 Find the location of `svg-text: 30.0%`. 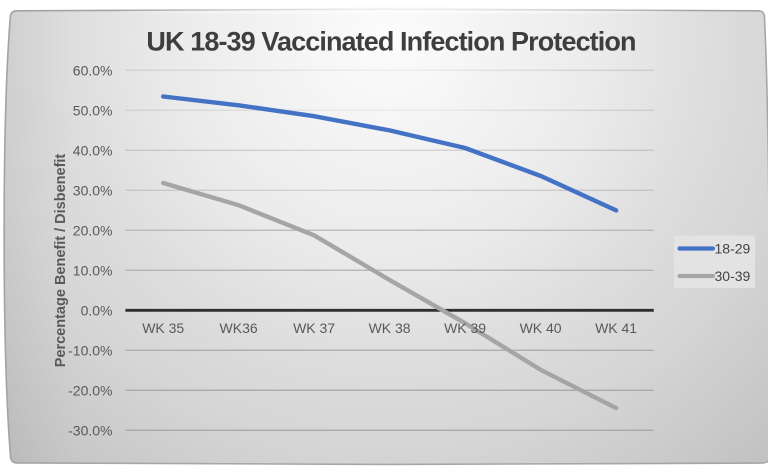

svg-text: 30.0% is located at coordinates (93, 190).